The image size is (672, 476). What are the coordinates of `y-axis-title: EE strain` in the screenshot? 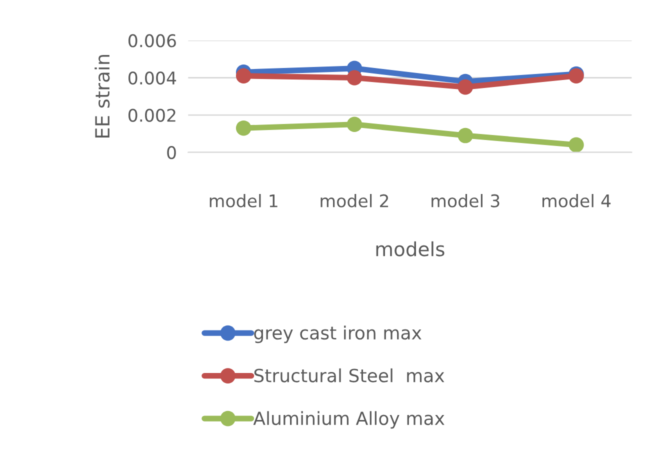 It's located at (102, 96).